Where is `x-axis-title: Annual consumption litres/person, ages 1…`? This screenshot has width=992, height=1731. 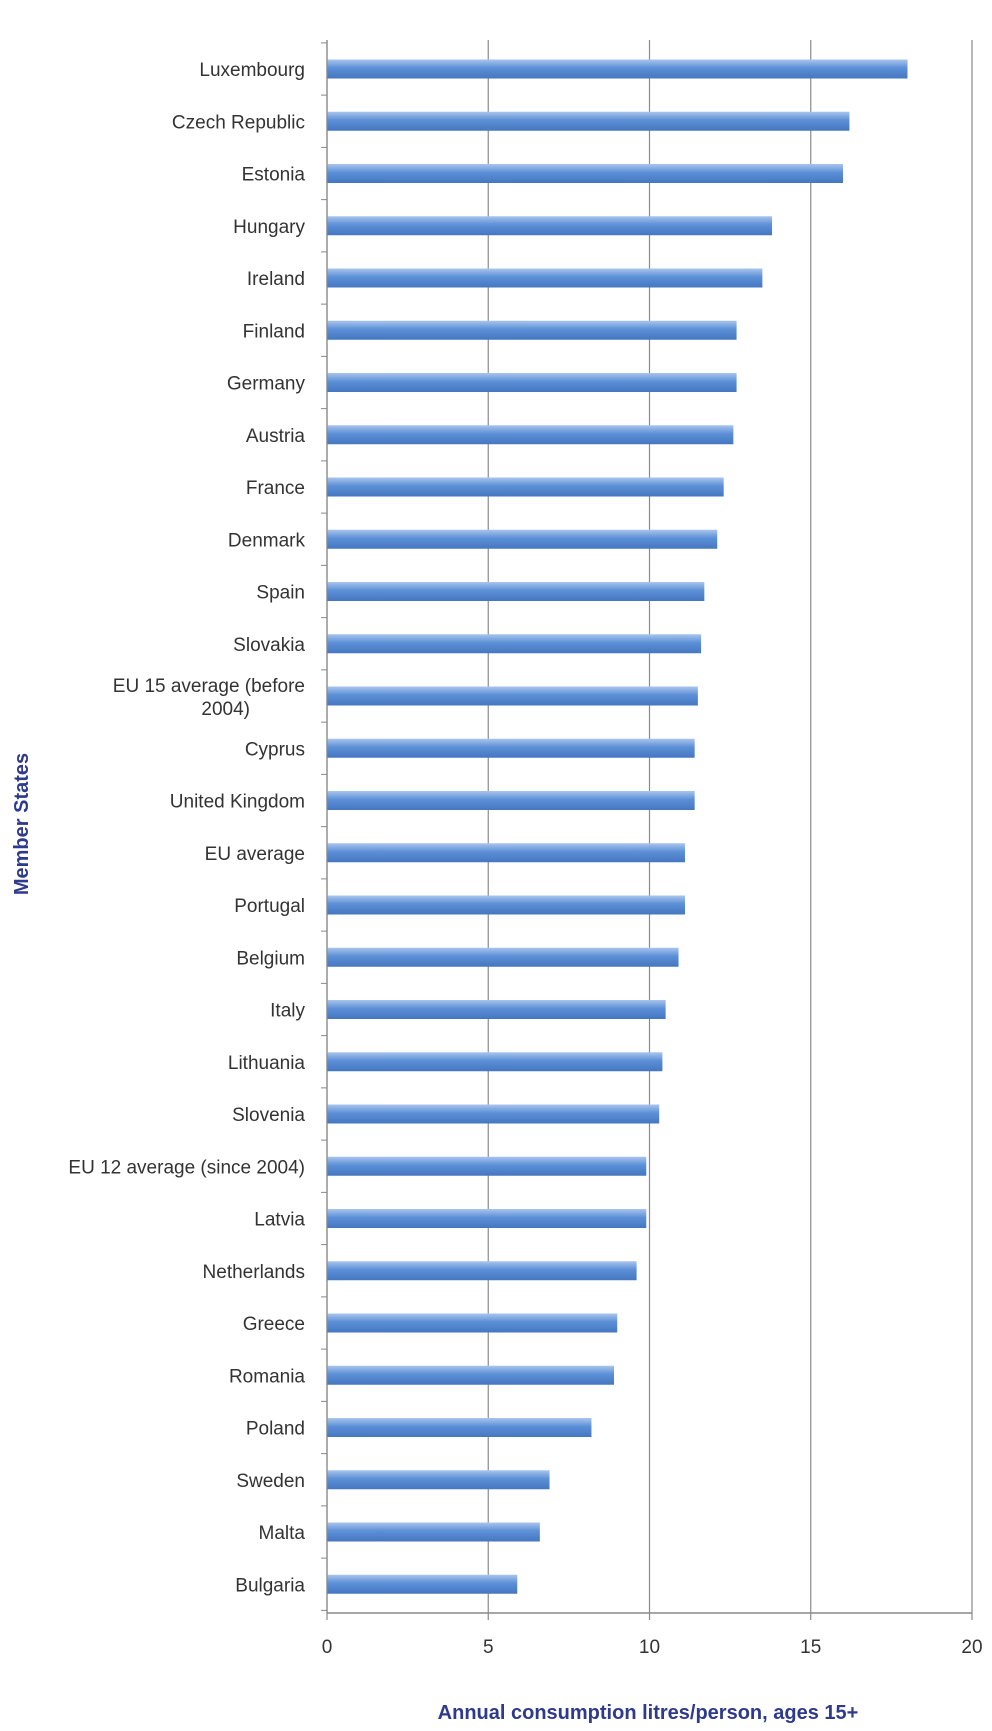 x-axis-title: Annual consumption litres/person, ages 1… is located at coordinates (648, 1713).